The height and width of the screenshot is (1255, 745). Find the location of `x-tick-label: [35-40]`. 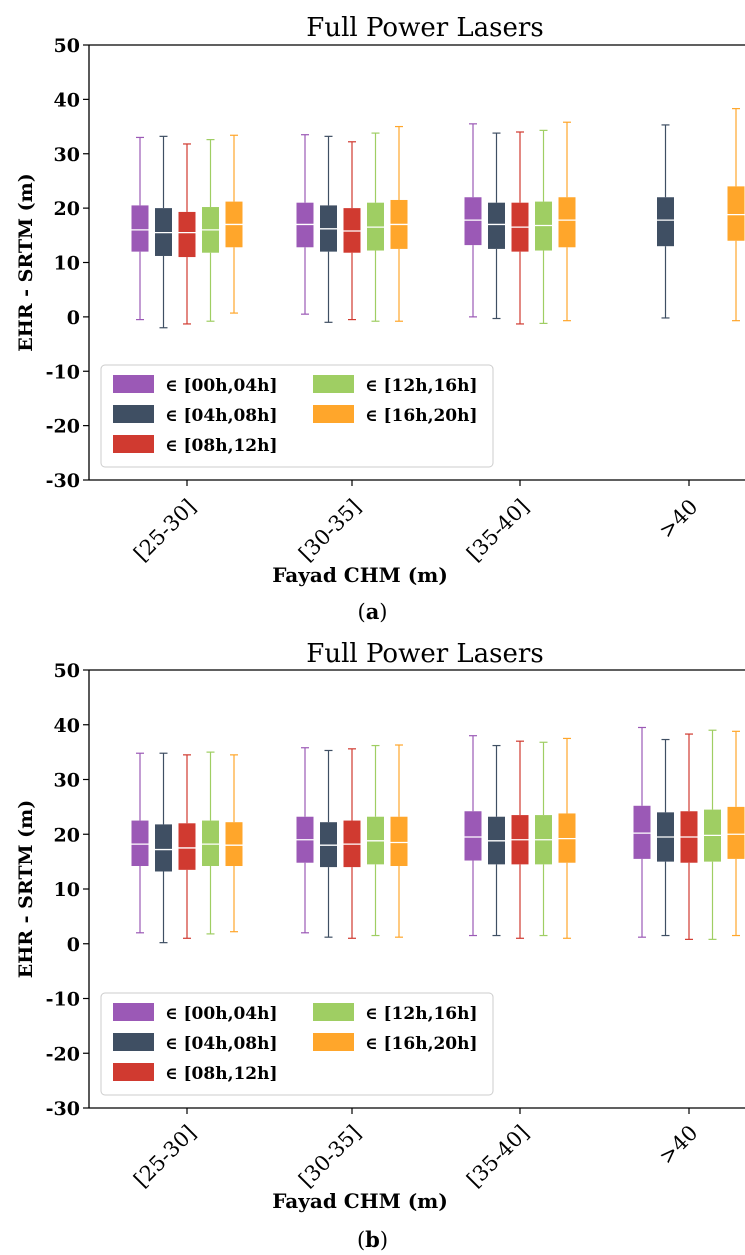

x-tick-label: [35-40] is located at coordinates (497, 530).